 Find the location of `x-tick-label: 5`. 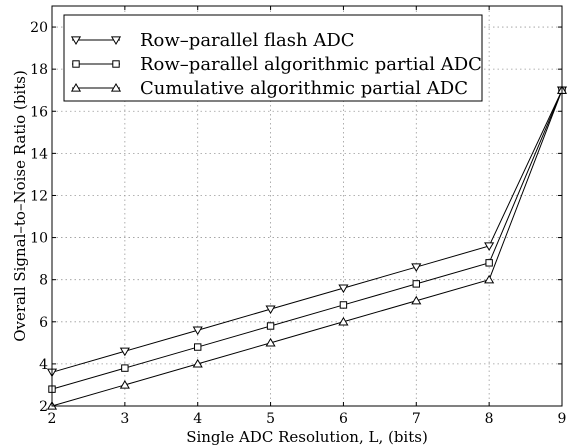

x-tick-label: 5 is located at coordinates (270, 419).